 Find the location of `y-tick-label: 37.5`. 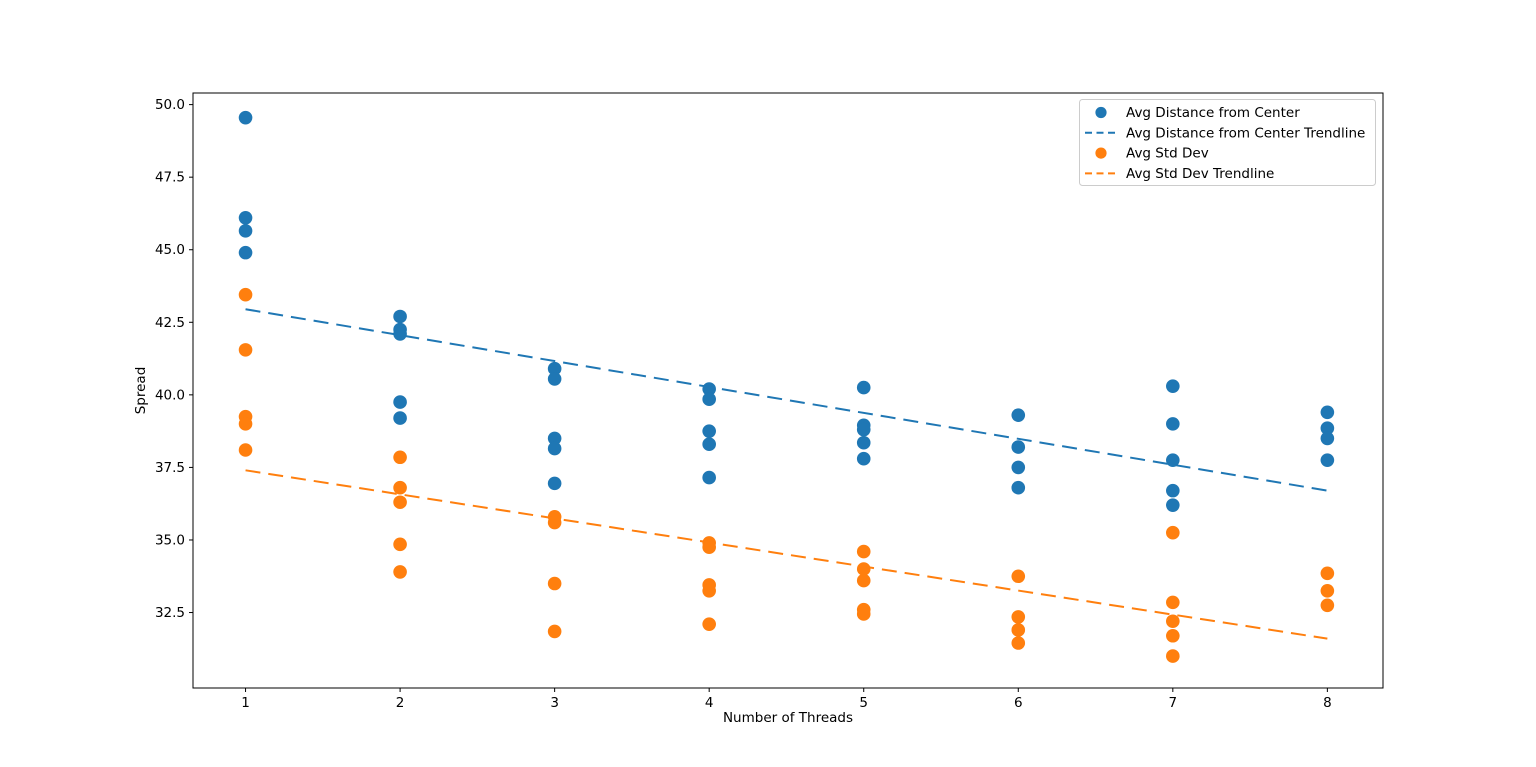

y-tick-label: 37.5 is located at coordinates (170, 468).